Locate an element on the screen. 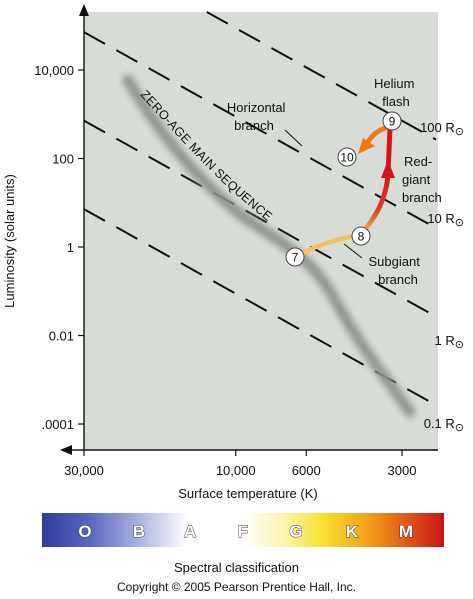  y-tick-label: 10,000 is located at coordinates (54, 70).